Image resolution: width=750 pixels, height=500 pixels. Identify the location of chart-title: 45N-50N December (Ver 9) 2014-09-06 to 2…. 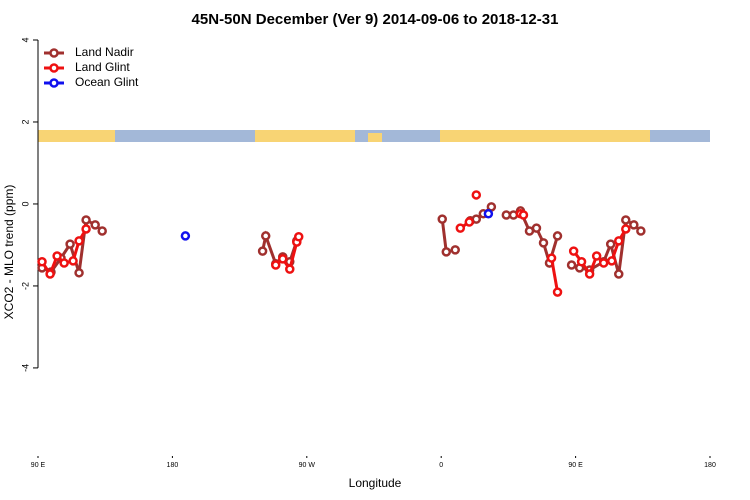
(375, 19).